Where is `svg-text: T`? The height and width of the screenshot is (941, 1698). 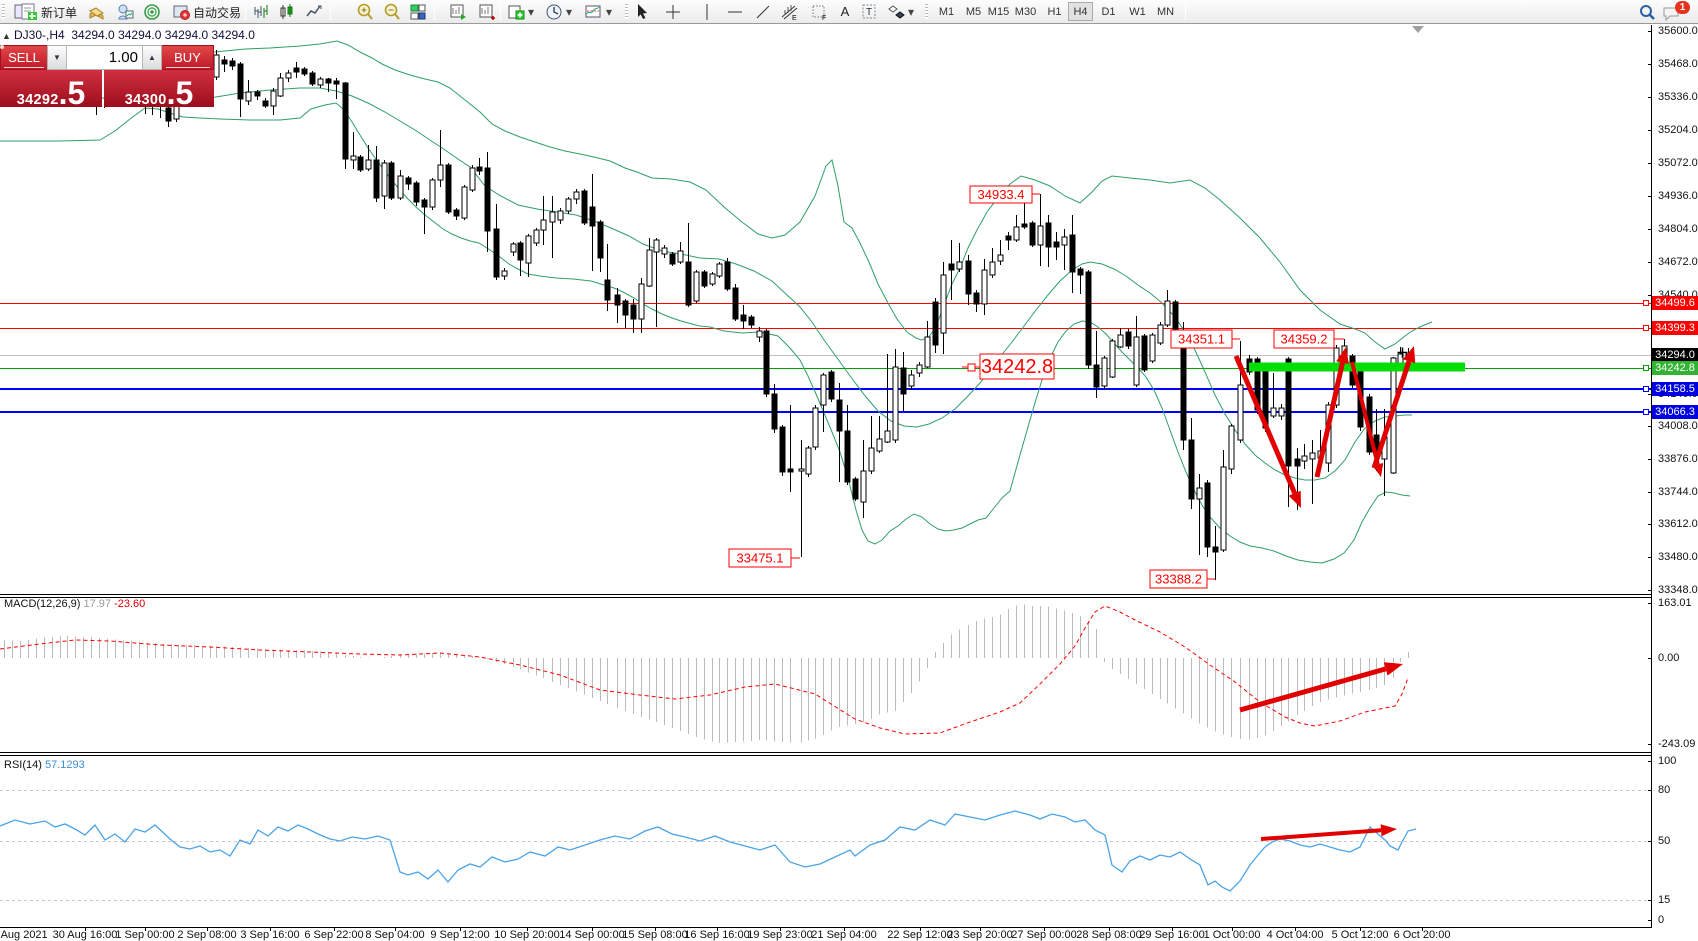 svg-text: T is located at coordinates (869, 12).